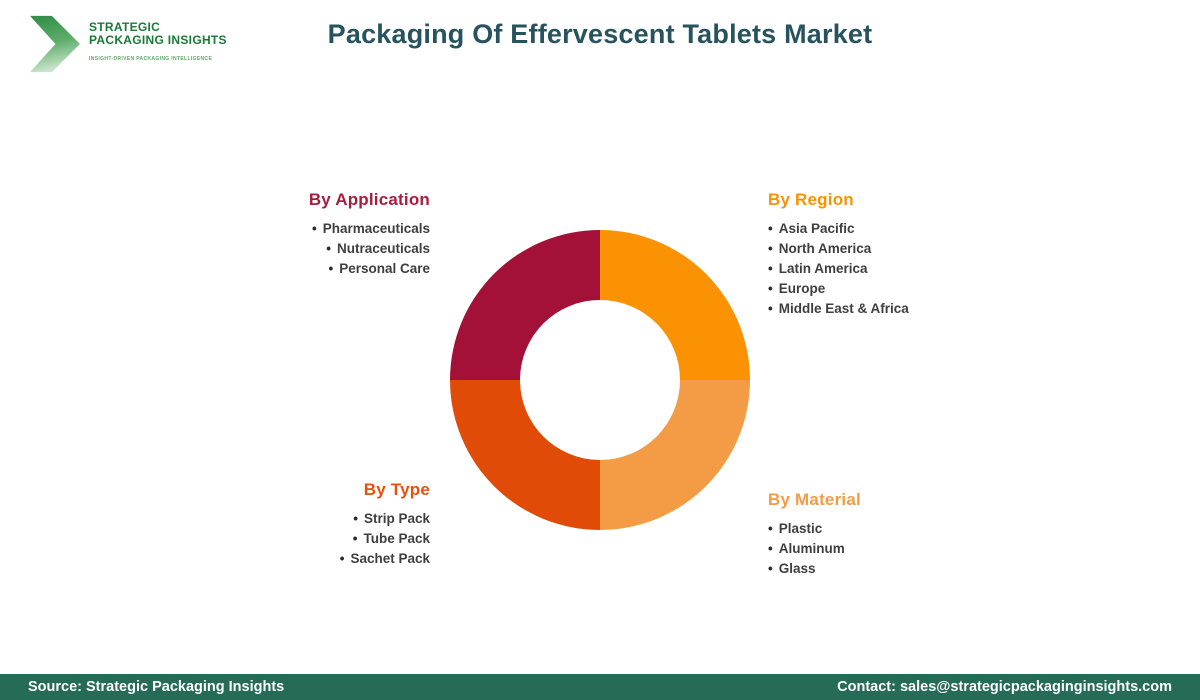 The width and height of the screenshot is (1200, 700). I want to click on section-heading-by-application: By Application, so click(369, 199).